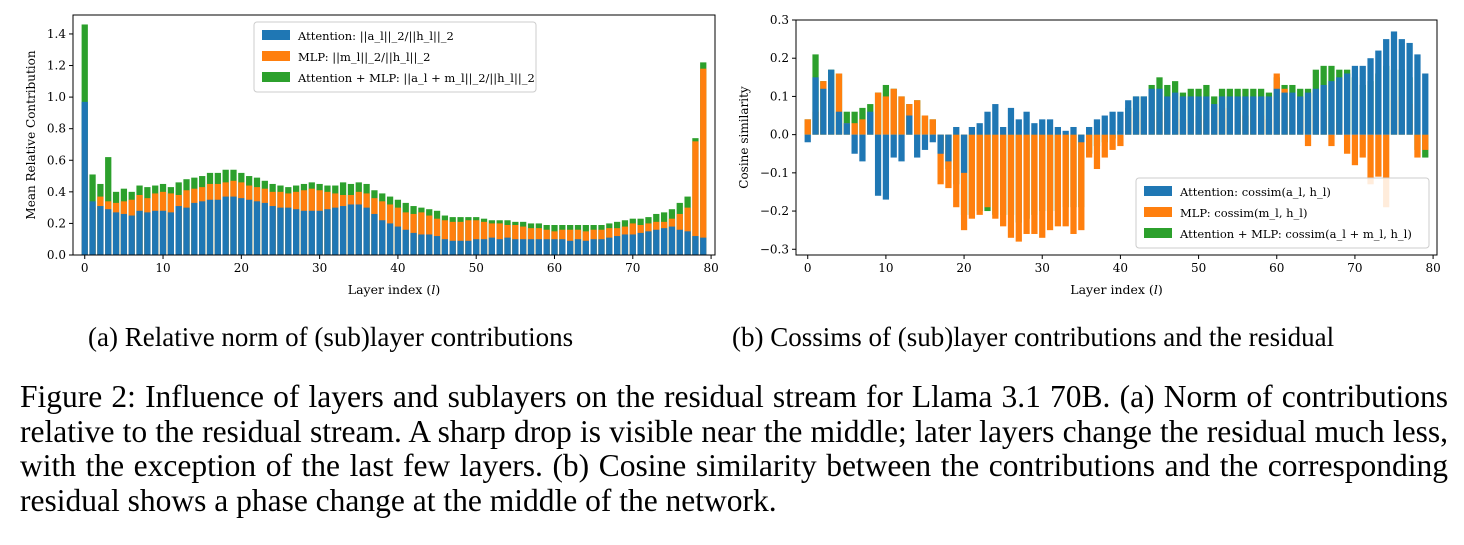  Describe the element at coordinates (276, 77) in the screenshot. I see `legend-swatch-both` at that location.